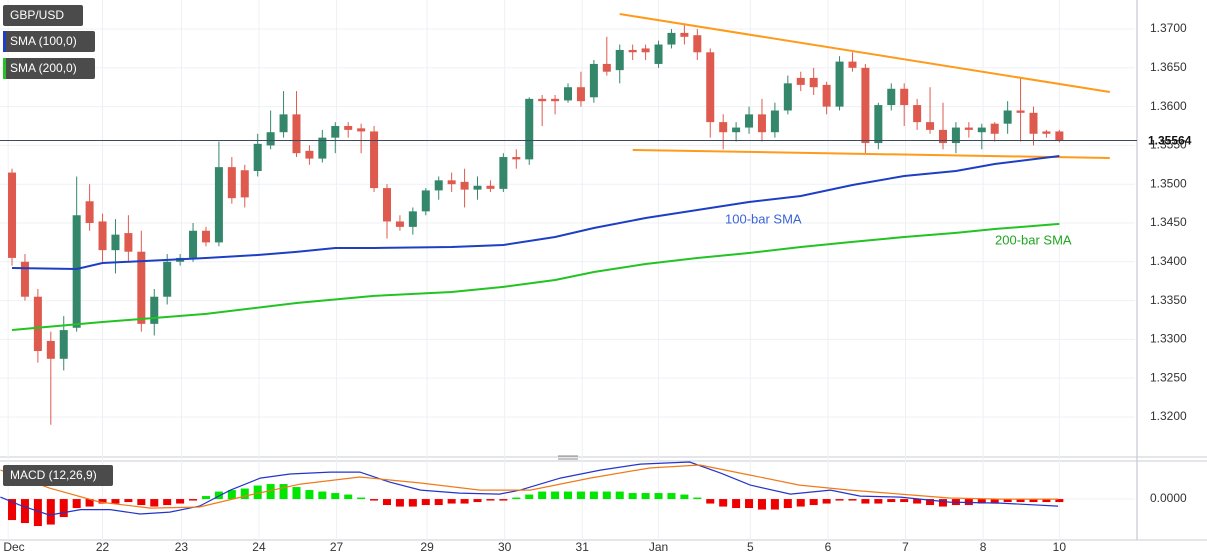 The image size is (1207, 555). What do you see at coordinates (529, 488) in the screenshot?
I see `macd-line` at bounding box center [529, 488].